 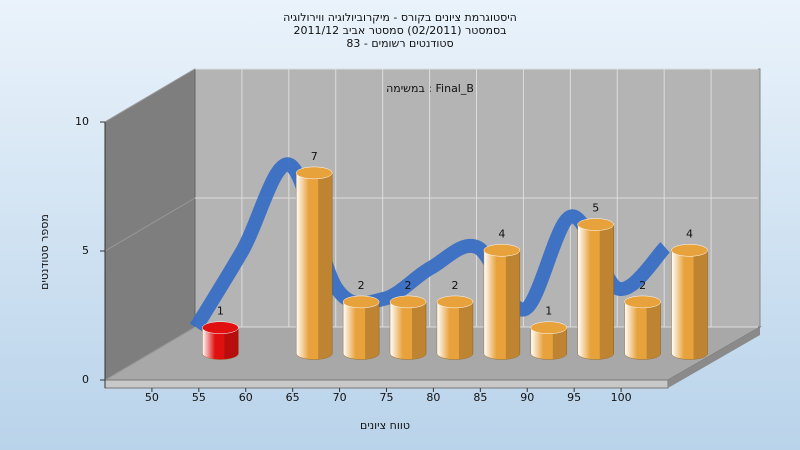 I want to click on x-tick-label: 65, so click(x=293, y=397).